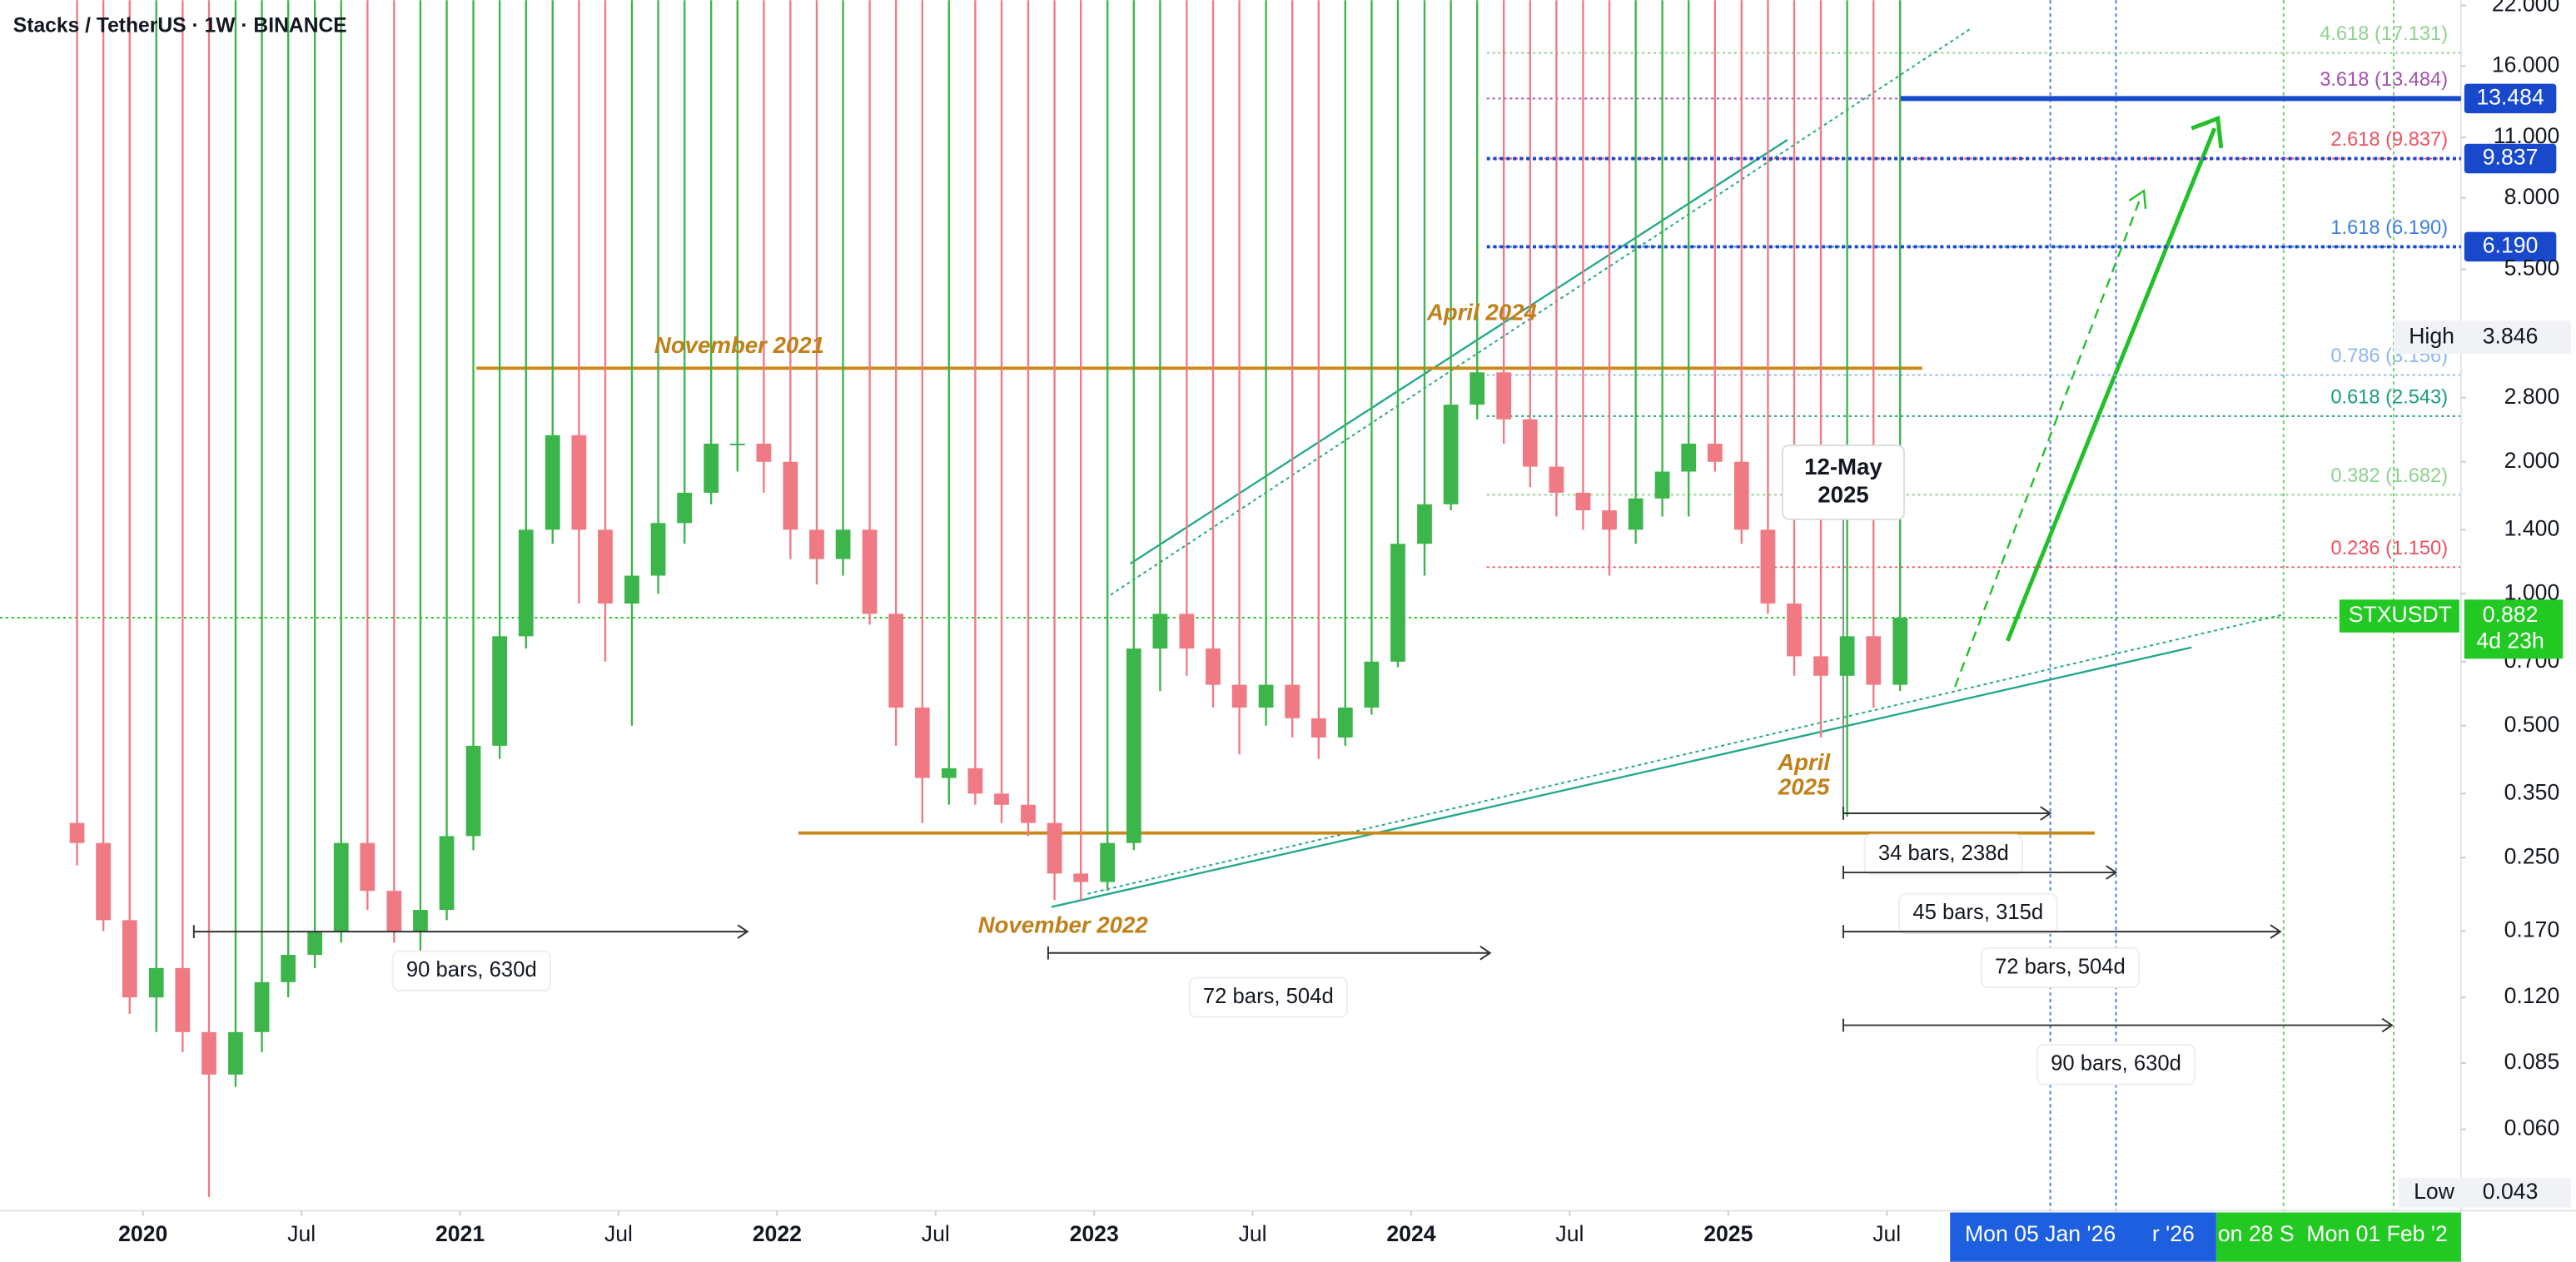  Describe the element at coordinates (2511, 1192) in the screenshot. I see `low-badge-label: 0.043` at that location.